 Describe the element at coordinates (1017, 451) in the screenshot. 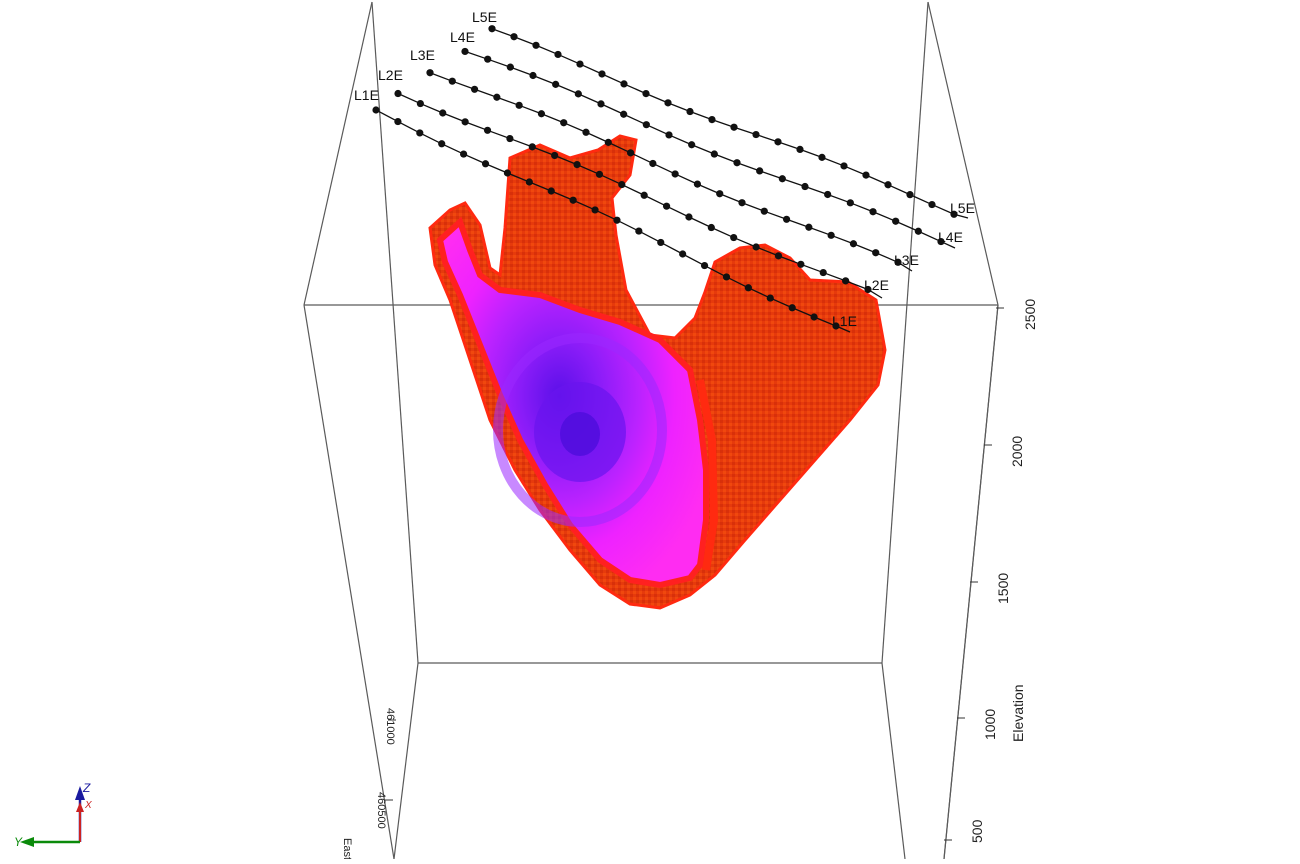

I see `elevation-tick-2000: 2000` at that location.